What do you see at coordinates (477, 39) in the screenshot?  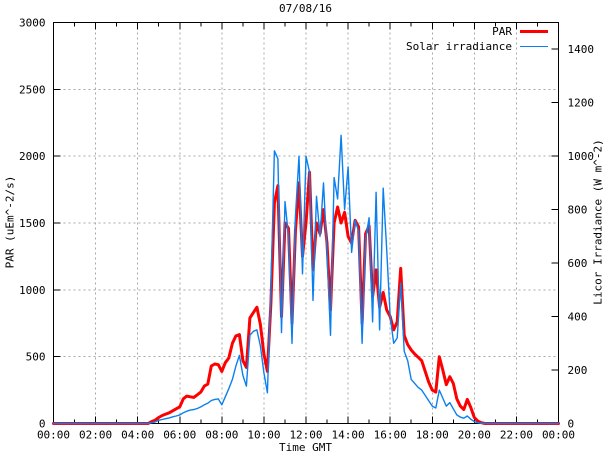 I see `legend: PAR Solar irradiance` at bounding box center [477, 39].